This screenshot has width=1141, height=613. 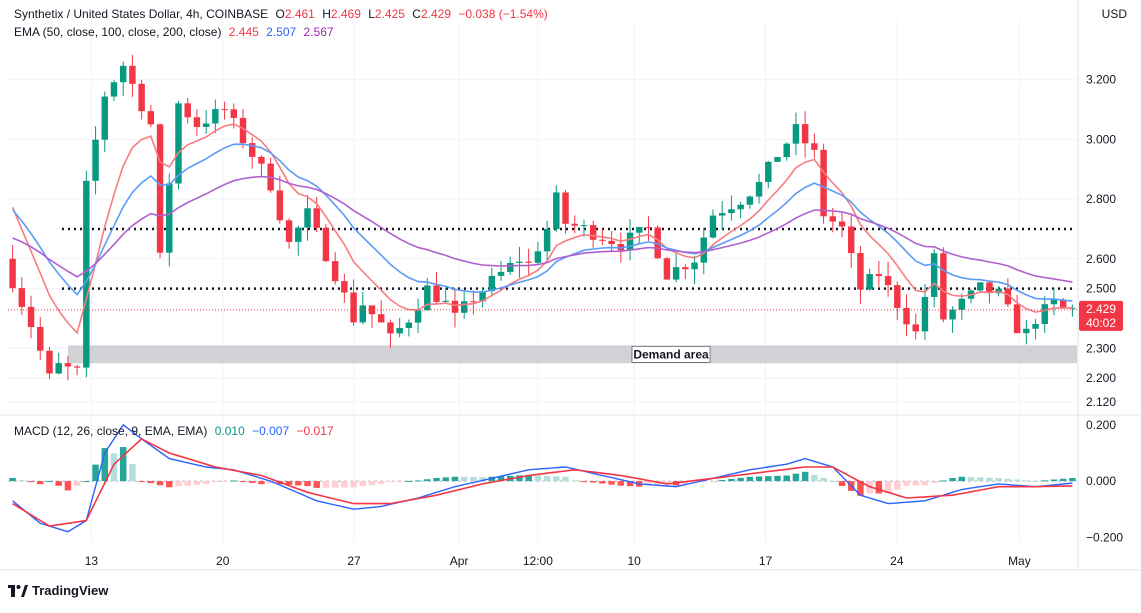 What do you see at coordinates (243, 32) in the screenshot?
I see `ema50-value: 2.445` at bounding box center [243, 32].